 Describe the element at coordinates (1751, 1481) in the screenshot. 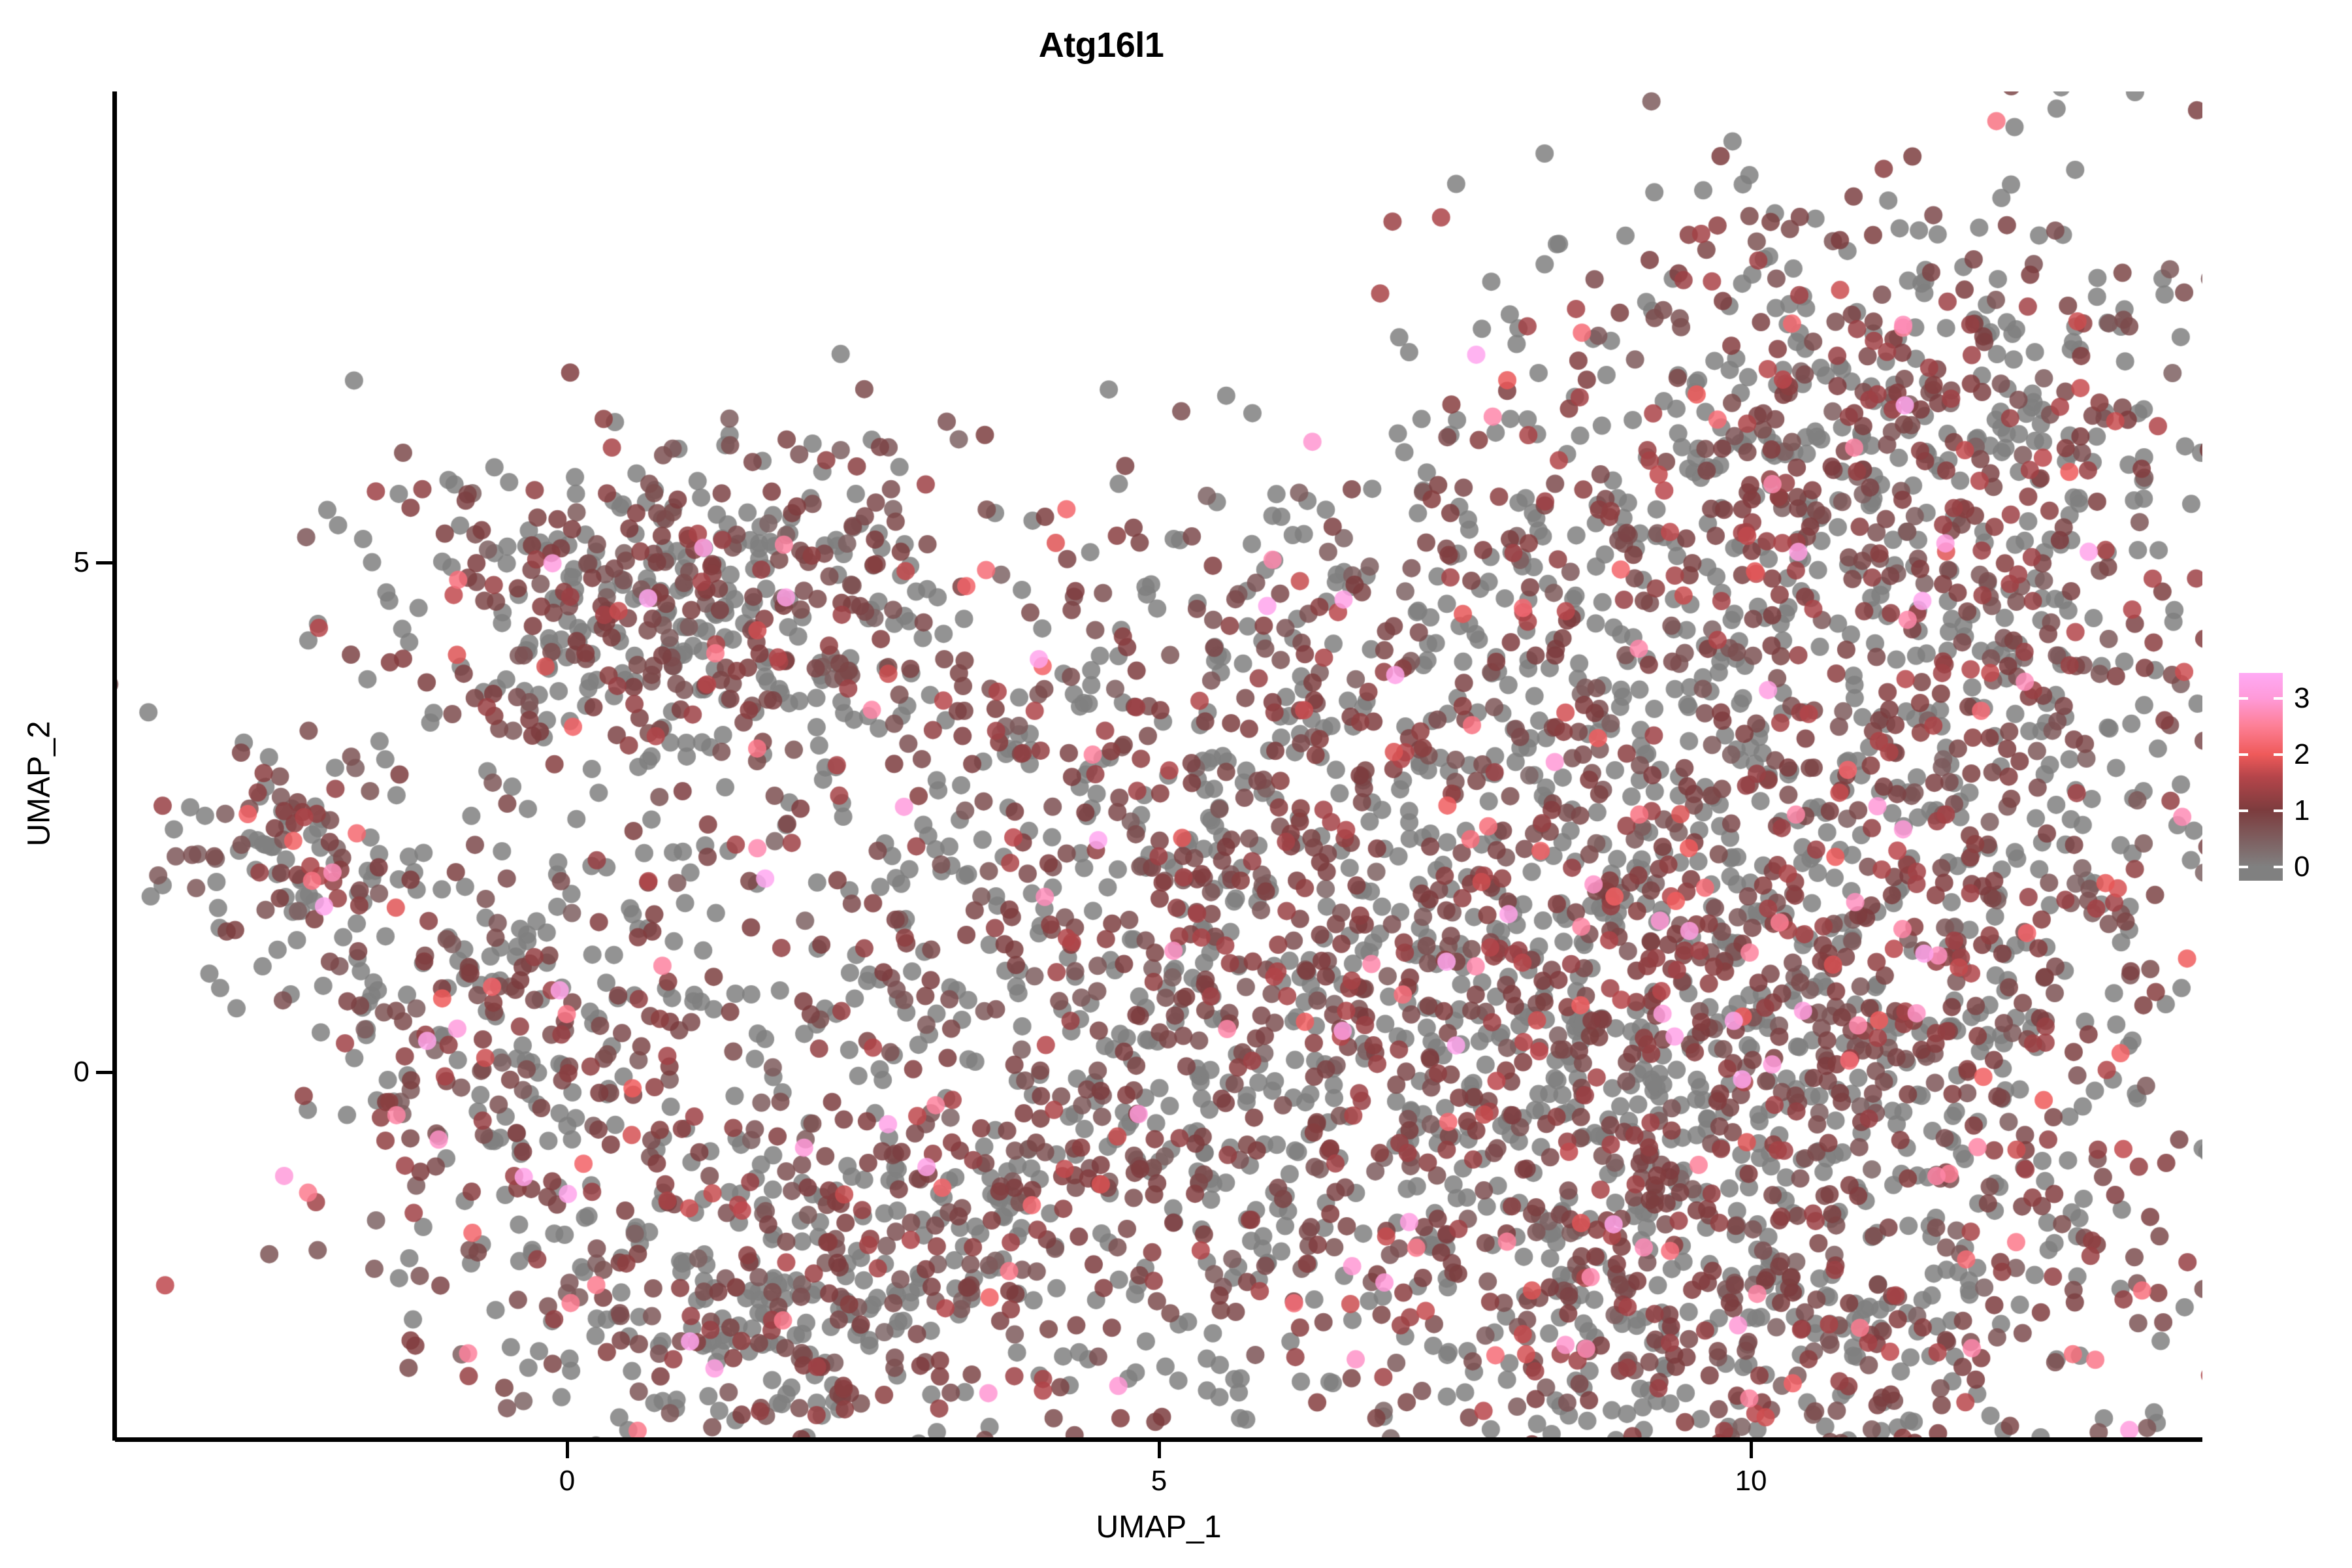

I see `x-tick-label: 10` at that location.